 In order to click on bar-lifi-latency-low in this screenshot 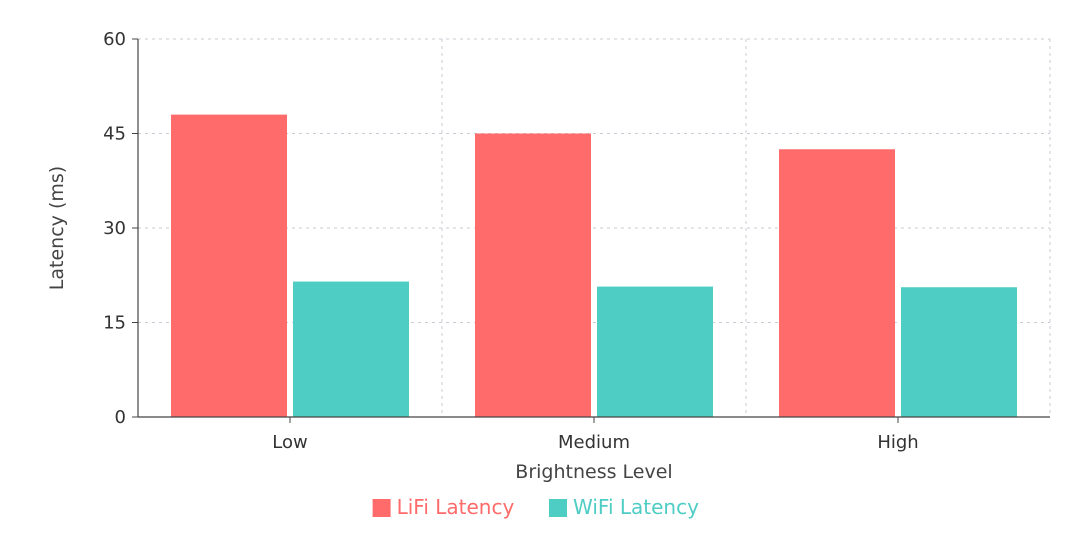, I will do `click(229, 265)`.